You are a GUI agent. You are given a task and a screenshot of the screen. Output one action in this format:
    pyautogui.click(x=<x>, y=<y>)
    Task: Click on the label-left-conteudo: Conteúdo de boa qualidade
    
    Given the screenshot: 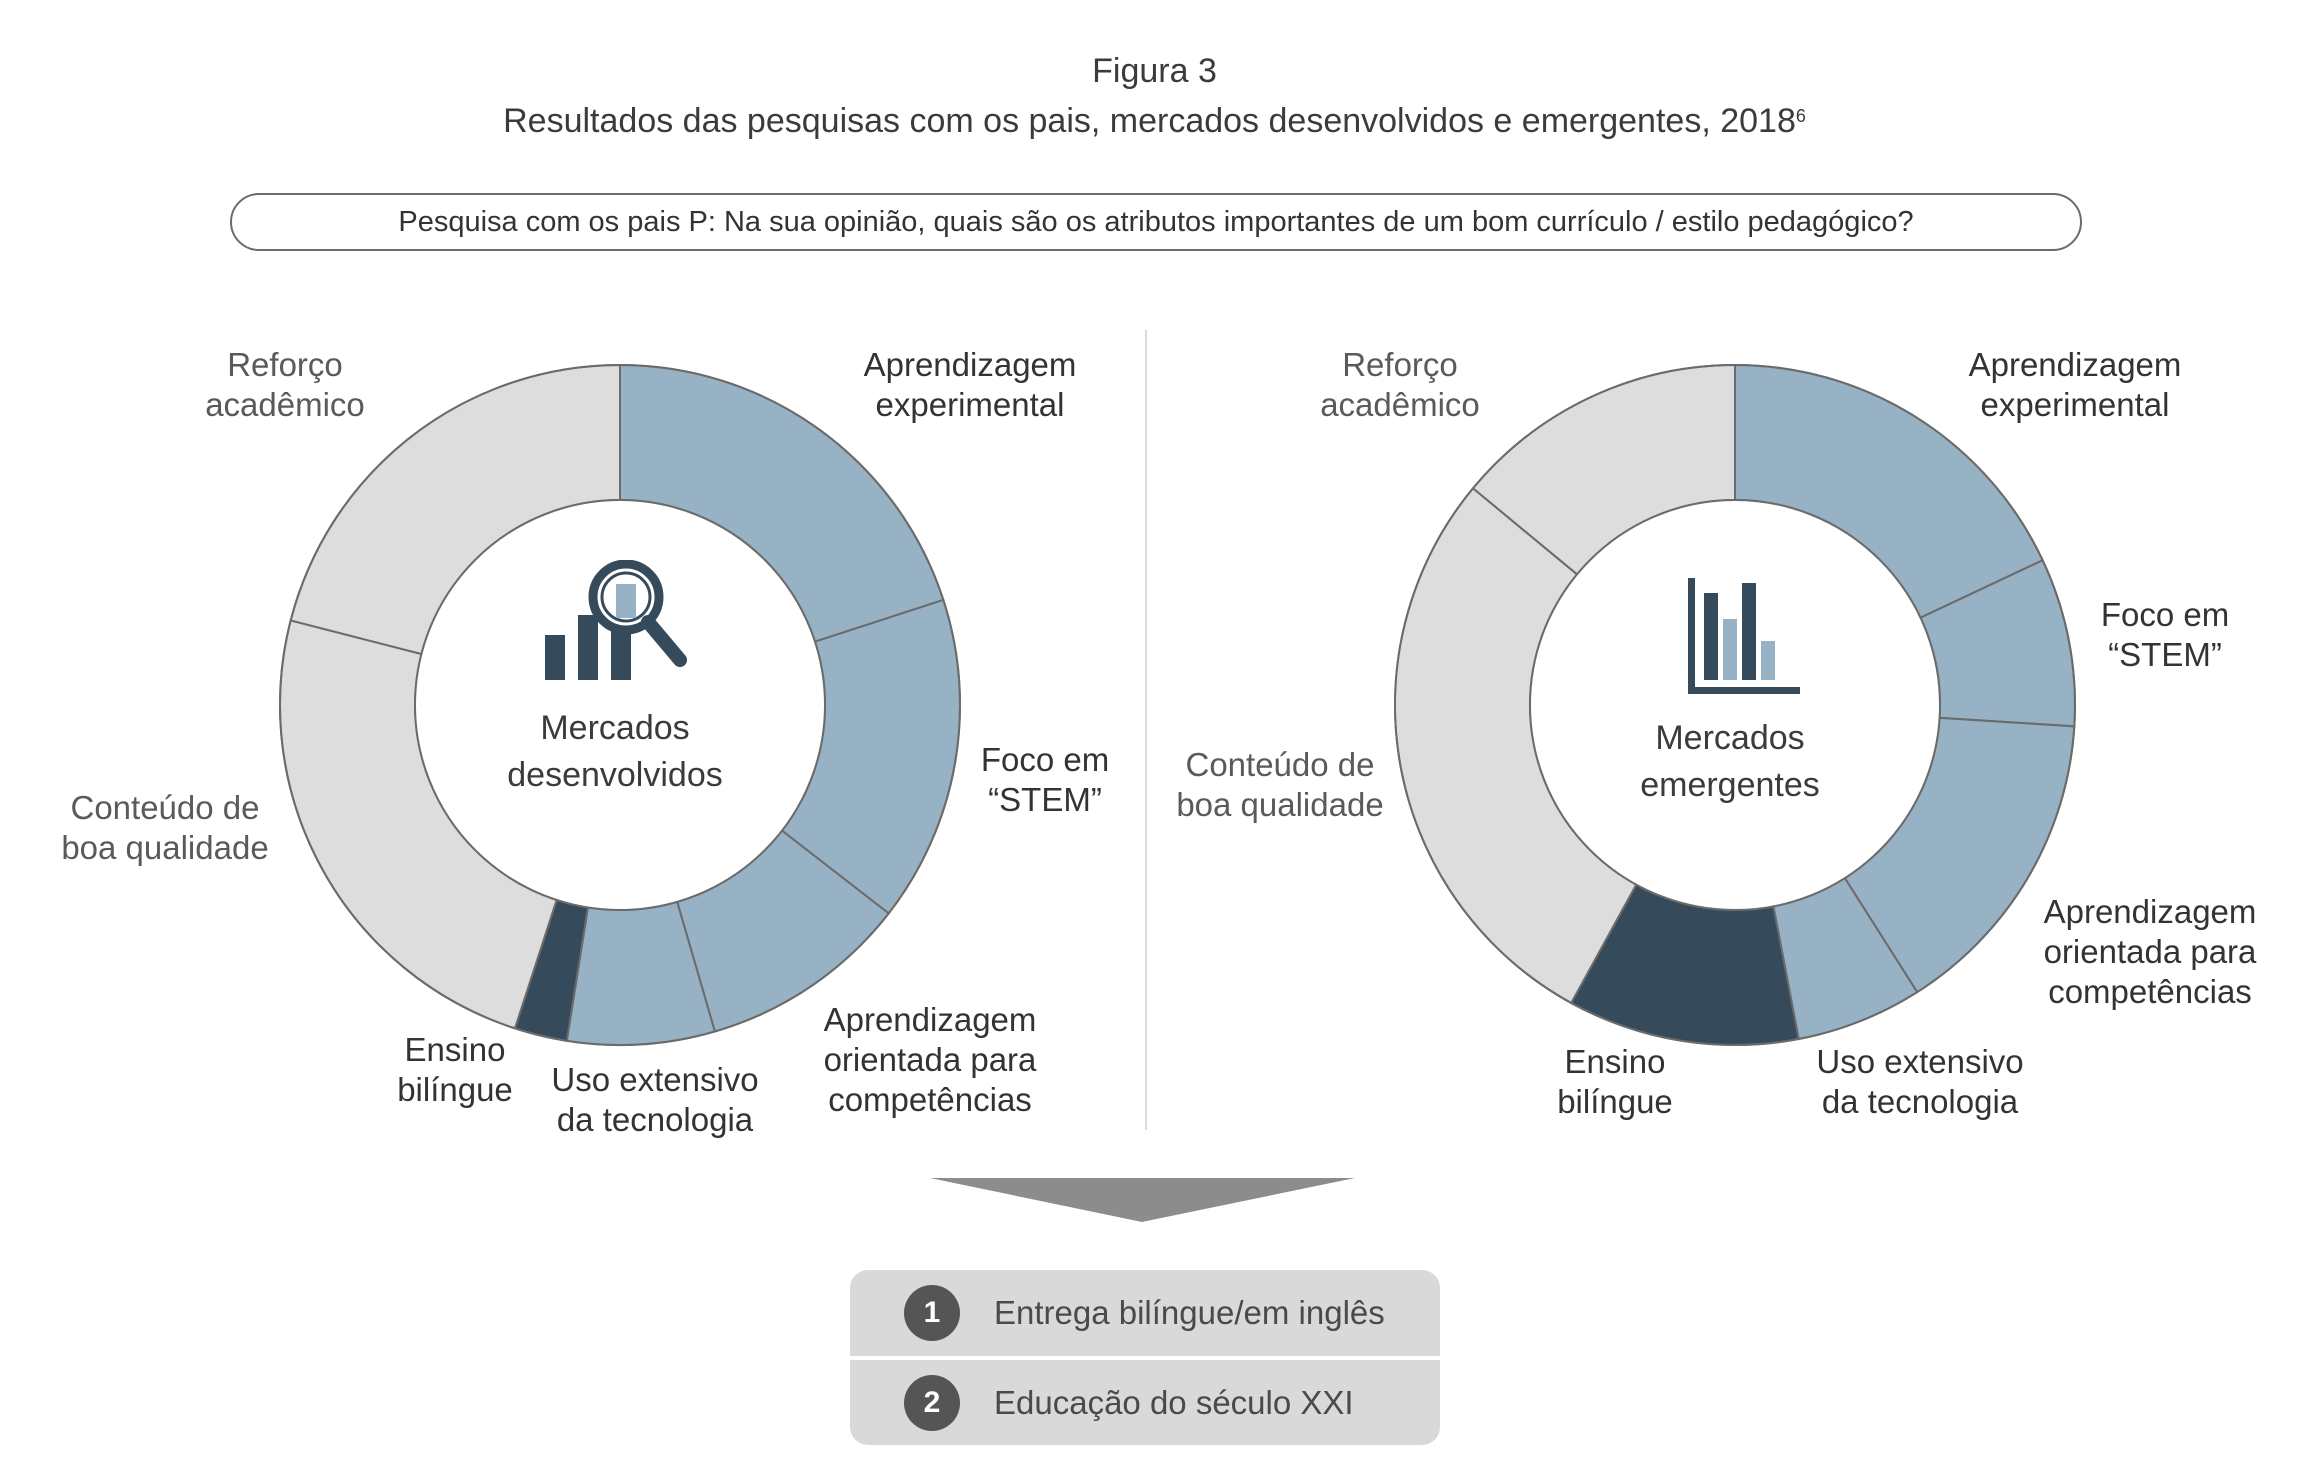 What is the action you would take?
    pyautogui.click(x=165, y=828)
    